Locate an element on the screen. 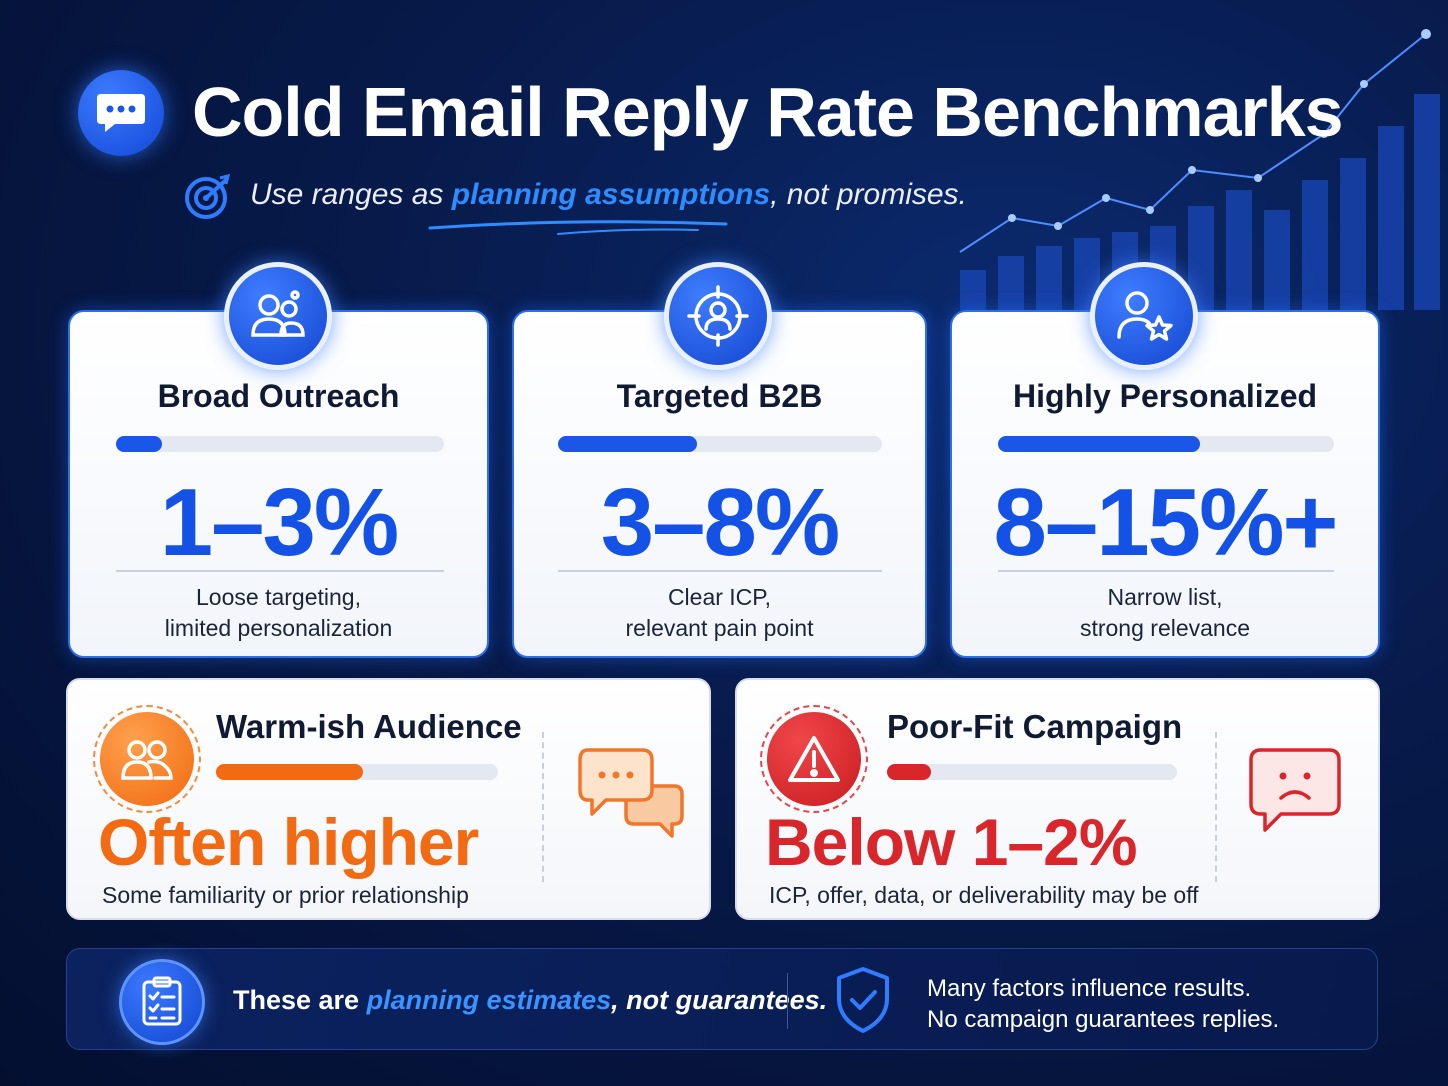  poor-fit-bar-fill is located at coordinates (909, 772).